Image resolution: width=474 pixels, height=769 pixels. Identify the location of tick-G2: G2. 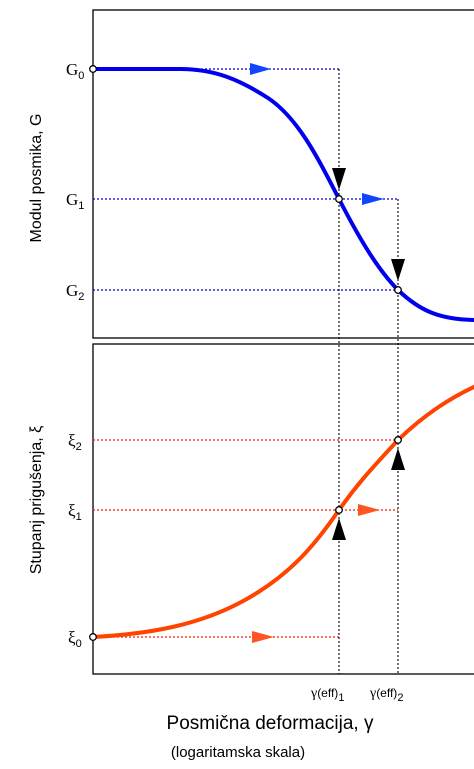
(75, 292).